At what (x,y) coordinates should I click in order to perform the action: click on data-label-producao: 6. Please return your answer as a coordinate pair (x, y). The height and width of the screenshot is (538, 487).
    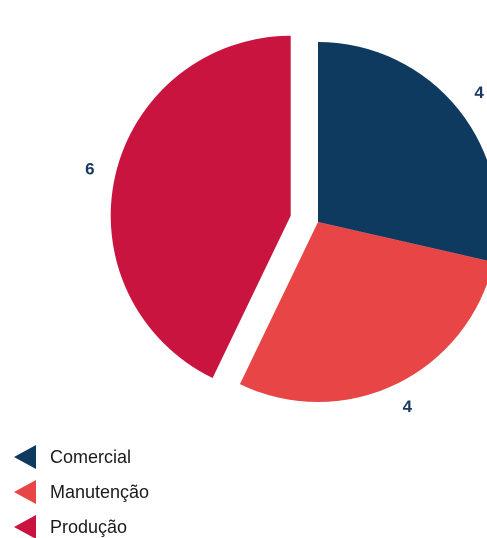
    Looking at the image, I should click on (89, 168).